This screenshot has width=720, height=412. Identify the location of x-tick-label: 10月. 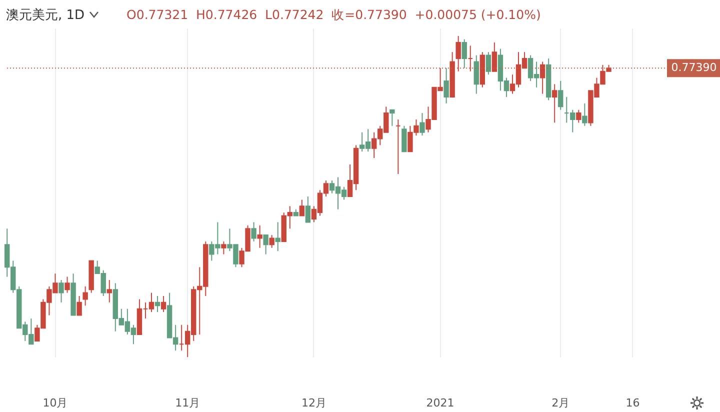
(55, 403).